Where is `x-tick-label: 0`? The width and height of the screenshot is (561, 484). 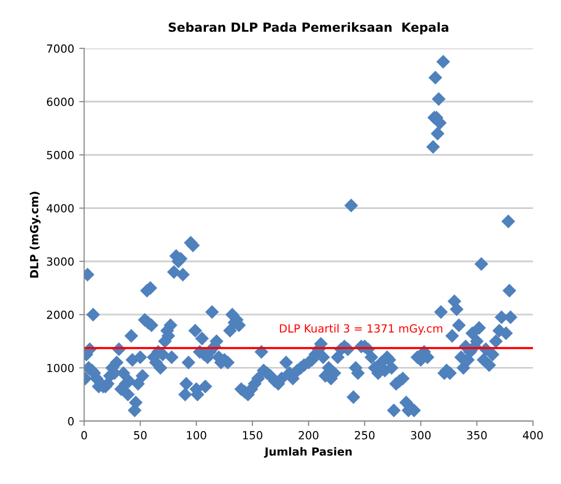 x-tick-label: 0 is located at coordinates (84, 435).